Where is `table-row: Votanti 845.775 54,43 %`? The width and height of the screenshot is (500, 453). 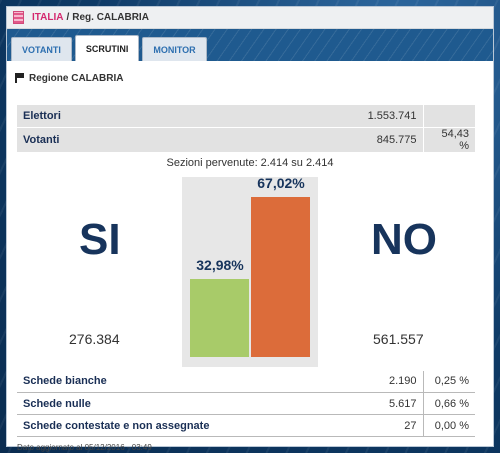 table-row: Votanti 845.775 54,43 % is located at coordinates (246, 140).